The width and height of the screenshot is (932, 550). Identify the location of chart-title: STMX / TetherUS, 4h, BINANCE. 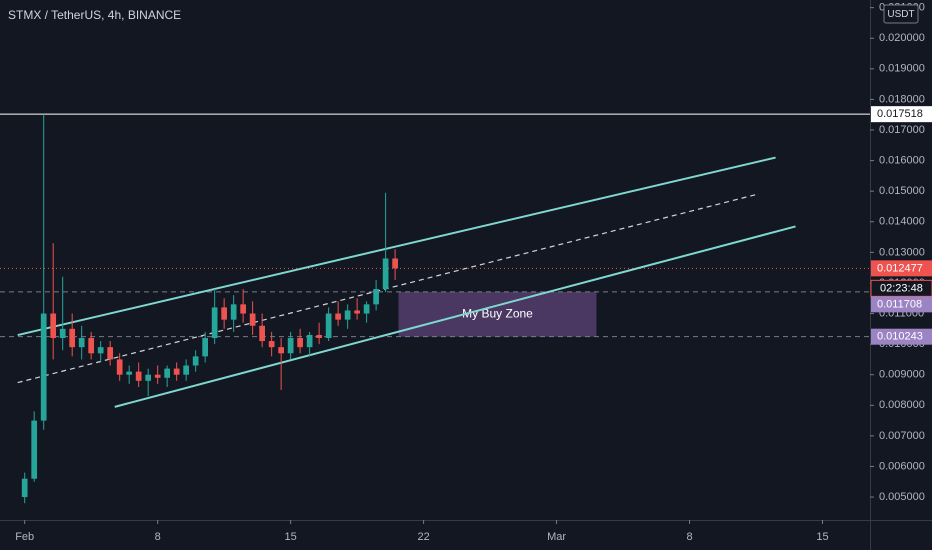
(94, 15).